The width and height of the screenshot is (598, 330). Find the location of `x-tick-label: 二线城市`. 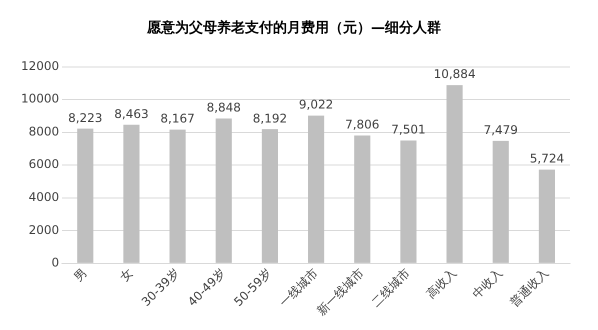

x-tick-label: 二线城市 is located at coordinates (390, 288).